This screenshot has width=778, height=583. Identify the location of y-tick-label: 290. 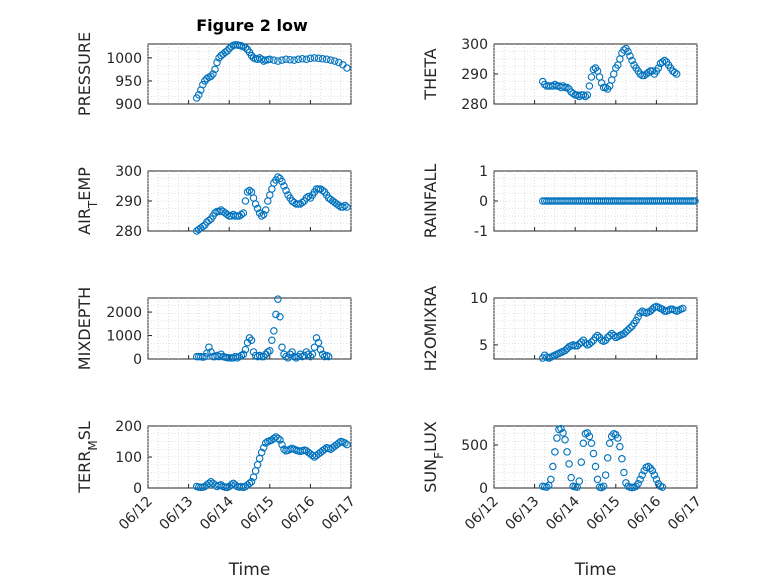
(474, 75).